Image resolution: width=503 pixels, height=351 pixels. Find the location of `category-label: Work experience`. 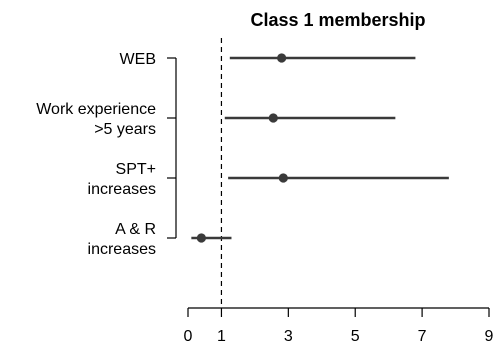

category-label: Work experience is located at coordinates (96, 109).